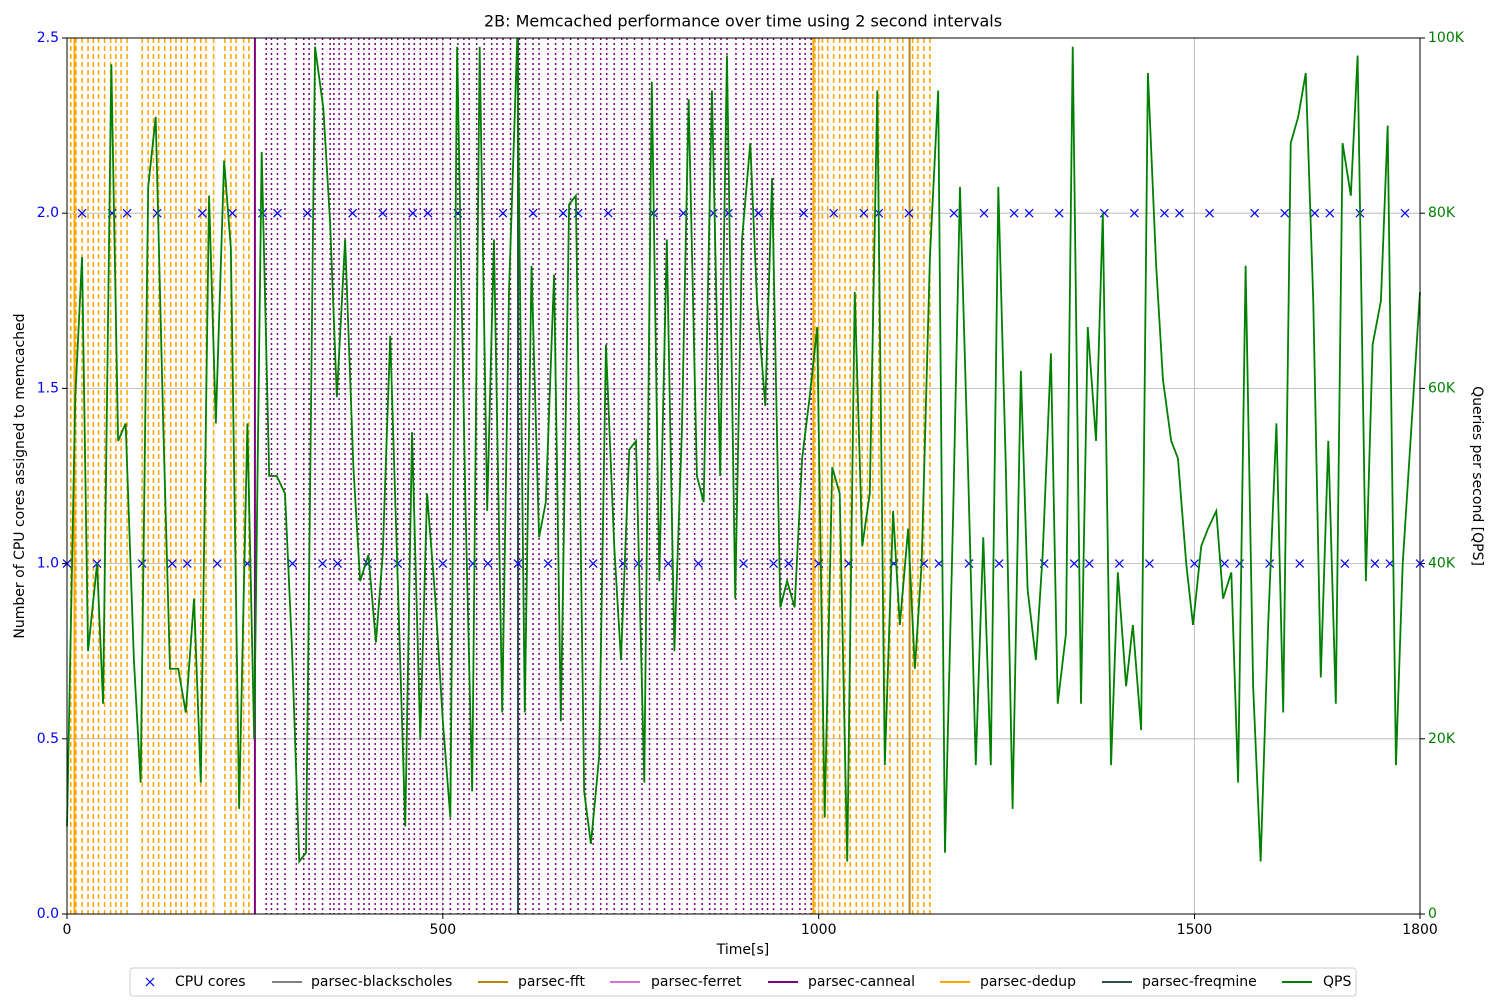 This screenshot has width=1500, height=1004. Describe the element at coordinates (1028, 982) in the screenshot. I see `legend-label: parsec-dedup` at that location.